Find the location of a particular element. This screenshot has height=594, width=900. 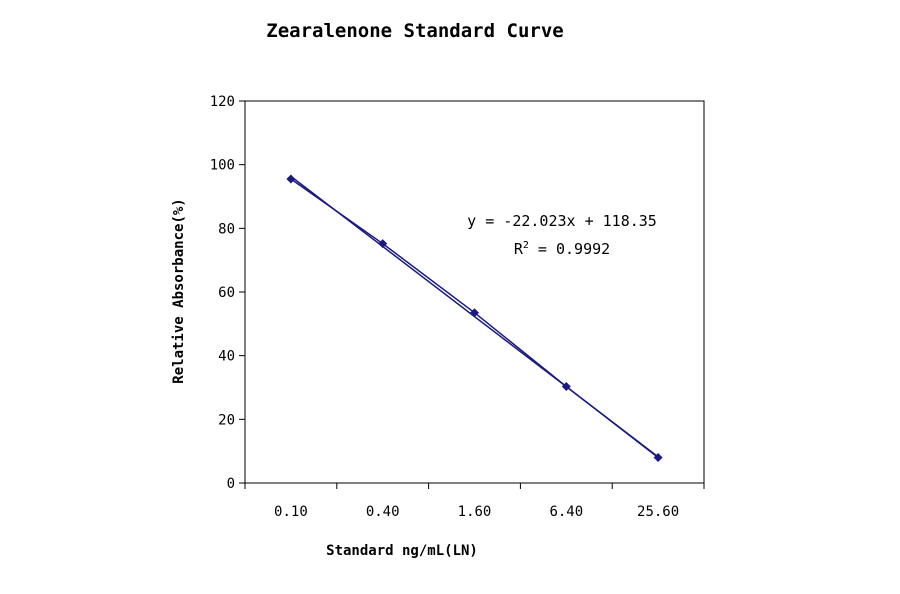

x-tick-label: 0.10 is located at coordinates (291, 512).